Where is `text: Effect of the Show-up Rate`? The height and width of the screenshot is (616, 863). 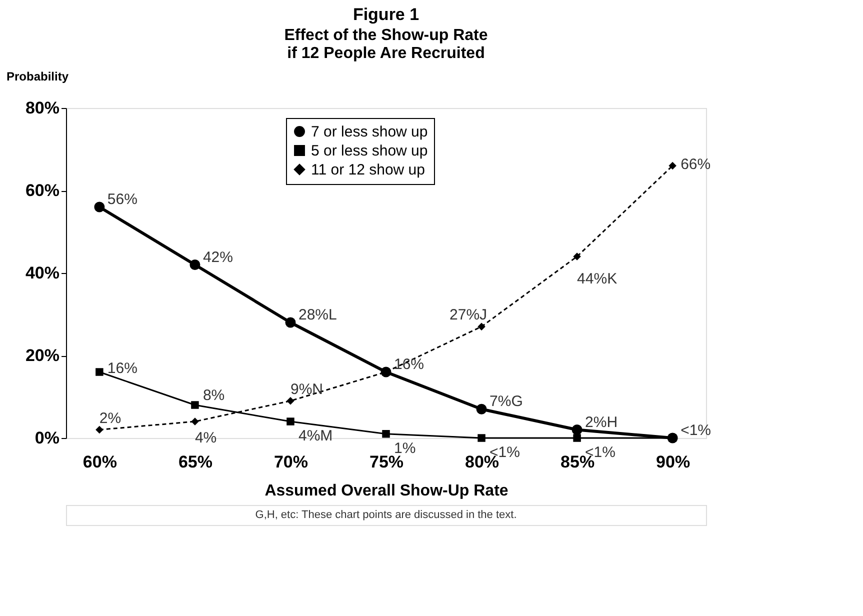
text: Effect of the Show-up Rate is located at coordinates (386, 35).